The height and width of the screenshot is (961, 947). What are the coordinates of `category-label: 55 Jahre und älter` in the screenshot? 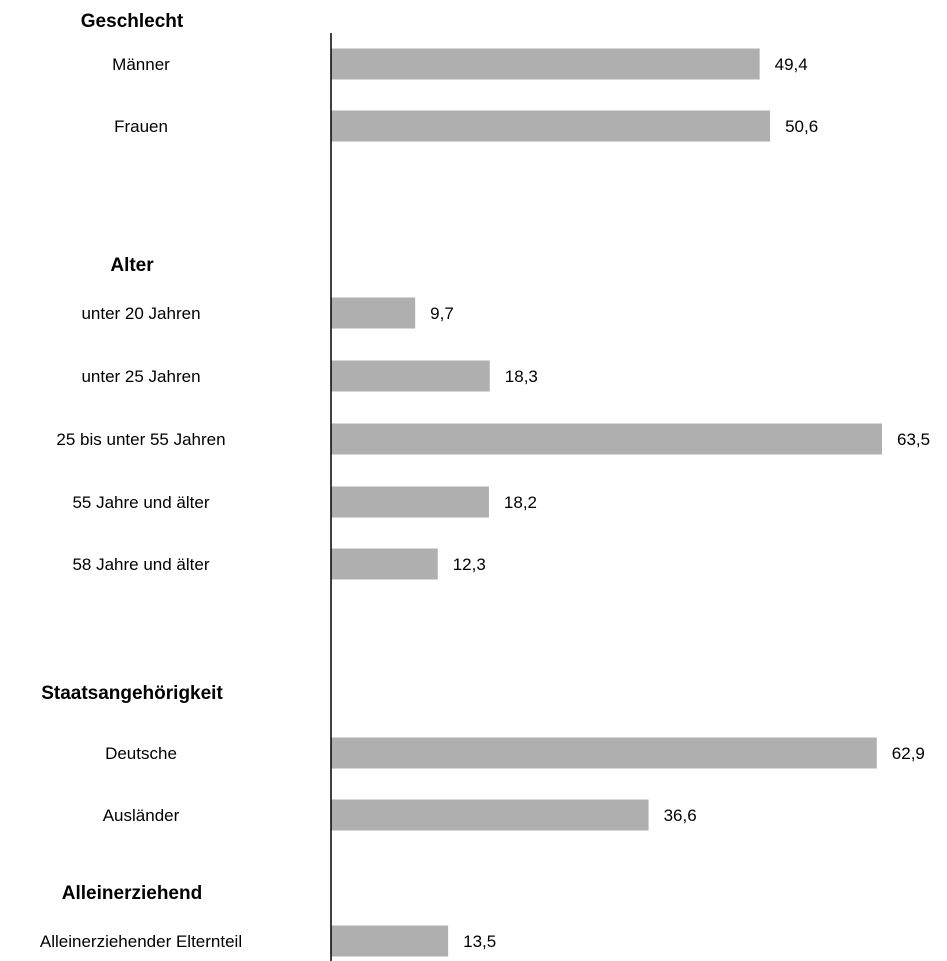 It's located at (140, 502).